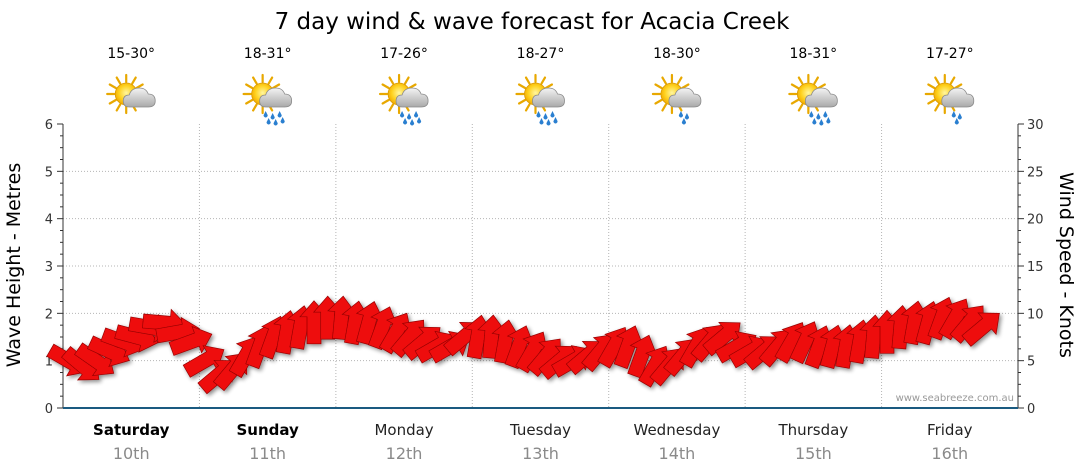 Image resolution: width=1080 pixels, height=475 pixels. What do you see at coordinates (1035, 125) in the screenshot?
I see `right-tick-label: 30` at bounding box center [1035, 125].